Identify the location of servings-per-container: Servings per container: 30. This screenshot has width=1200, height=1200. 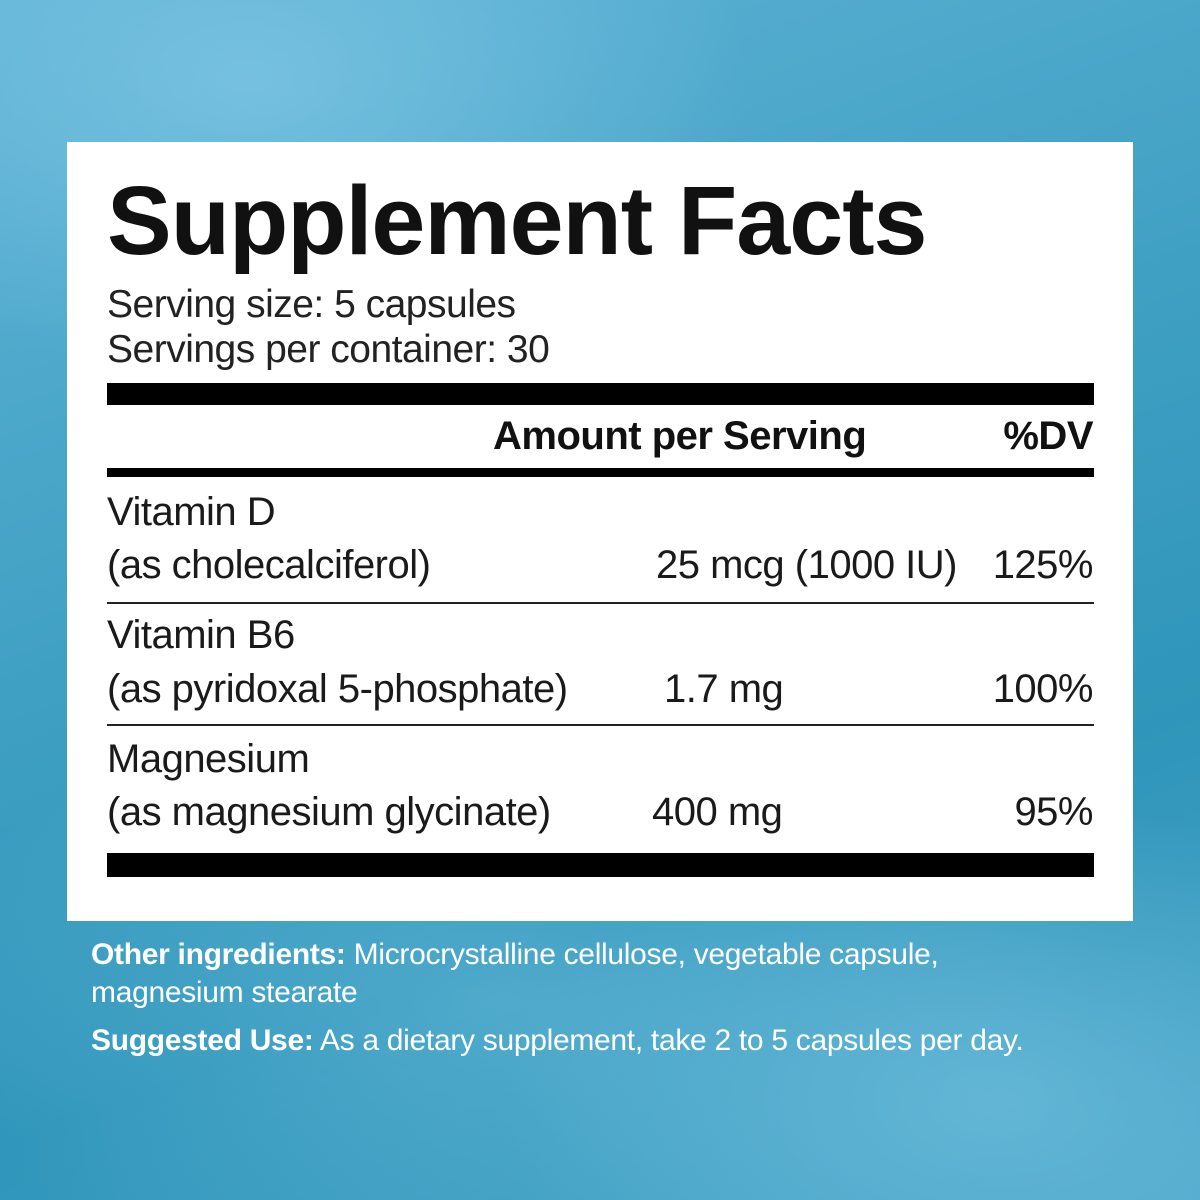
(328, 349).